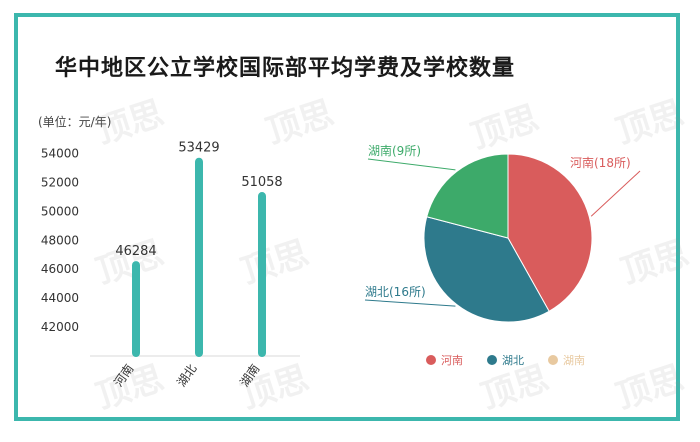 Image resolution: width=700 pixels, height=442 pixels. What do you see at coordinates (186, 375) in the screenshot?
I see `x-tick-label: 湖北` at bounding box center [186, 375].